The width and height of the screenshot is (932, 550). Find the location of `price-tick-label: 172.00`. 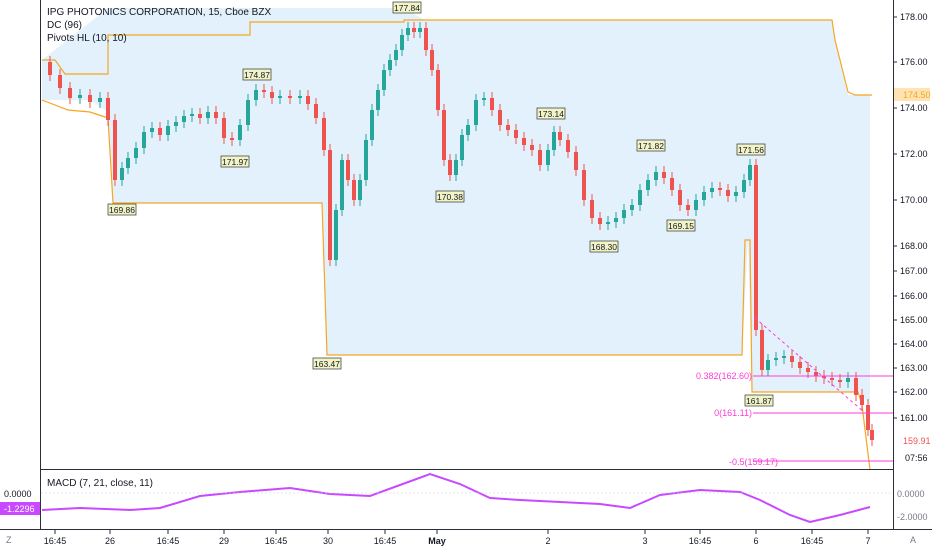

price-tick-label: 172.00 is located at coordinates (914, 154).